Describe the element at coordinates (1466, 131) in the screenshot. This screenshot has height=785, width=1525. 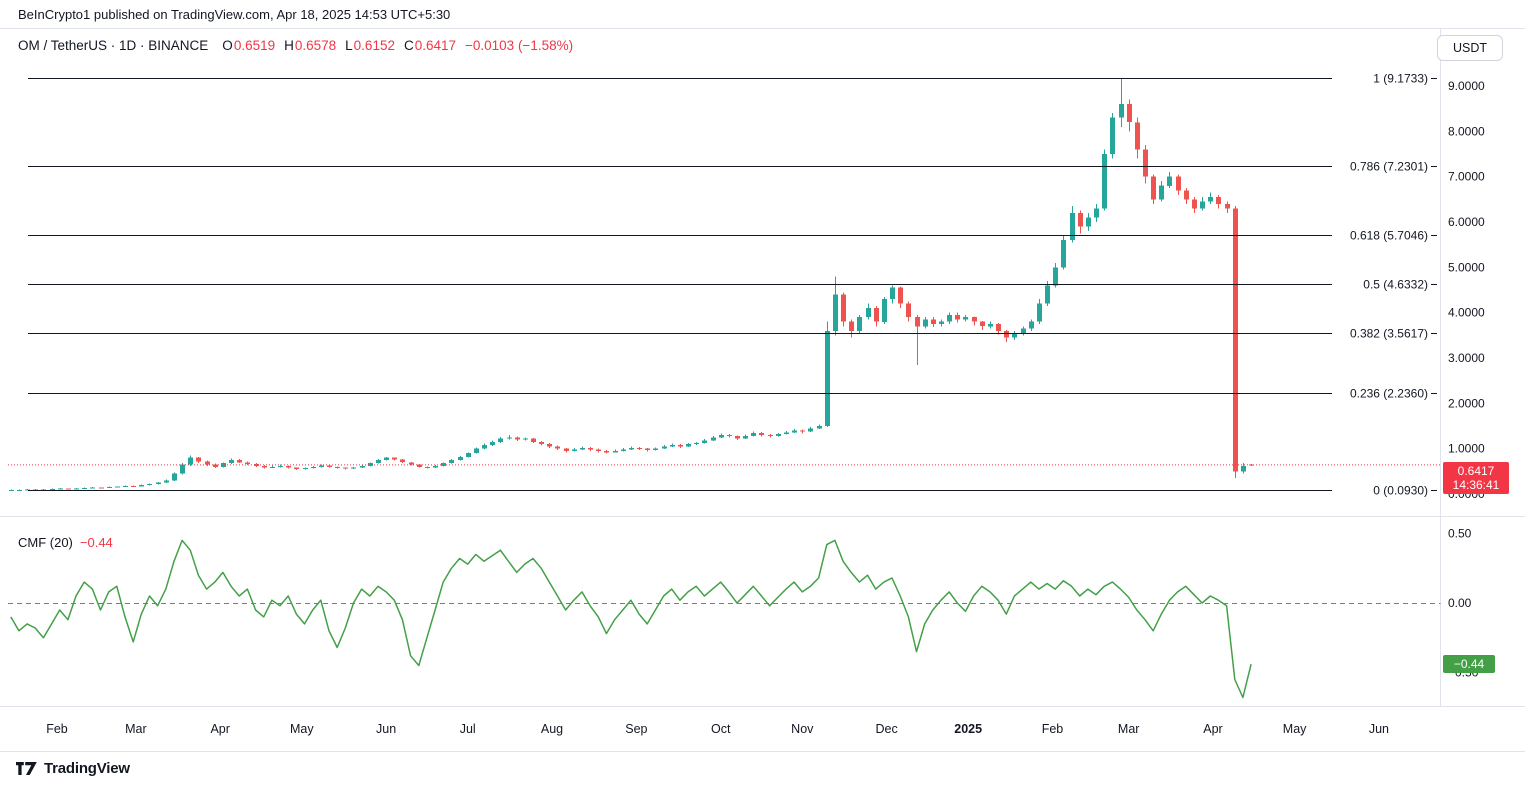
I see `price-tick-label: 8.0000` at that location.